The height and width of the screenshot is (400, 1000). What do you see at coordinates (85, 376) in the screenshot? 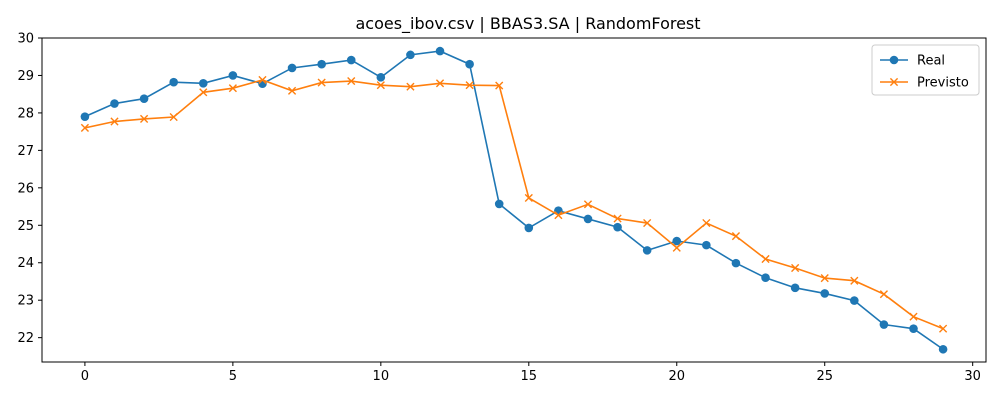
I see `x-tick-label: 0` at bounding box center [85, 376].